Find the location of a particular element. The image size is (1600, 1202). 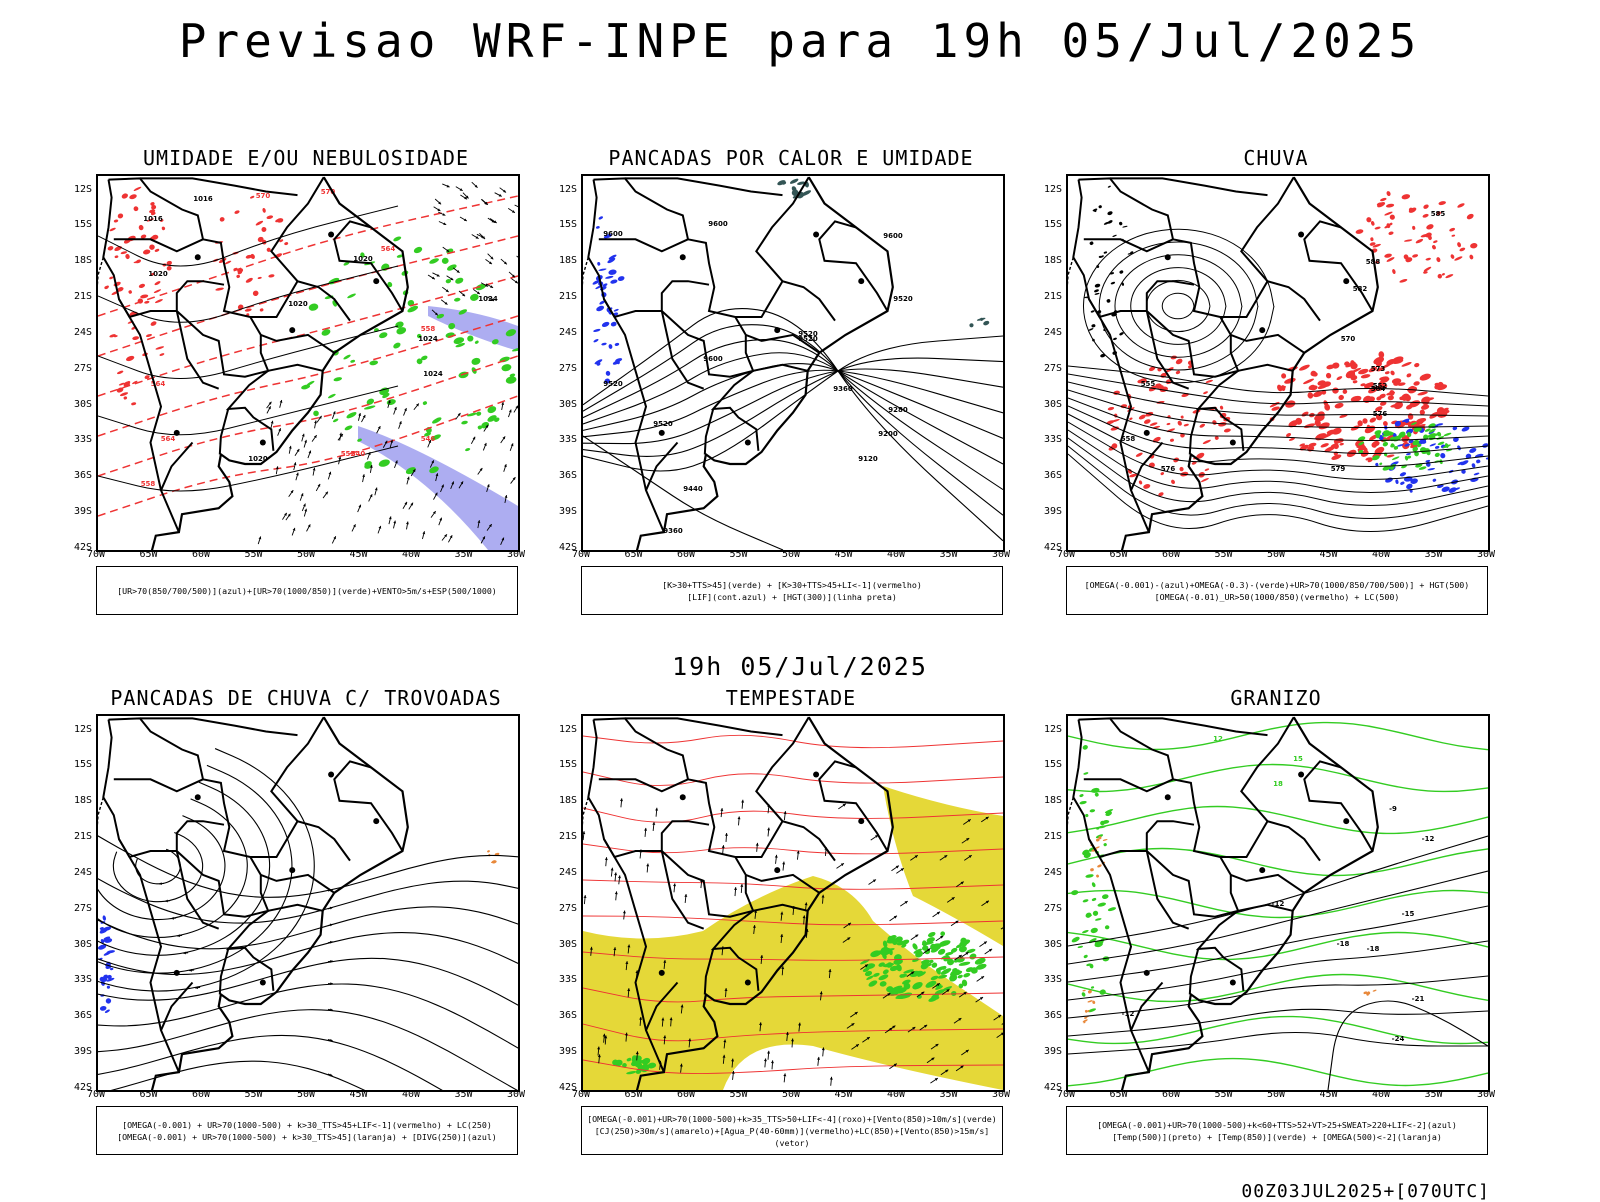

contour-label: 12 is located at coordinates (1218, 739).